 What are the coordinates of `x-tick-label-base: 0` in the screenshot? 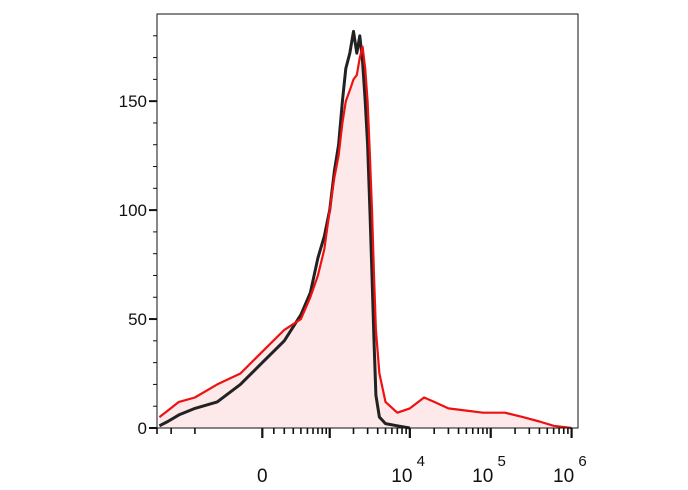 It's located at (262, 476).